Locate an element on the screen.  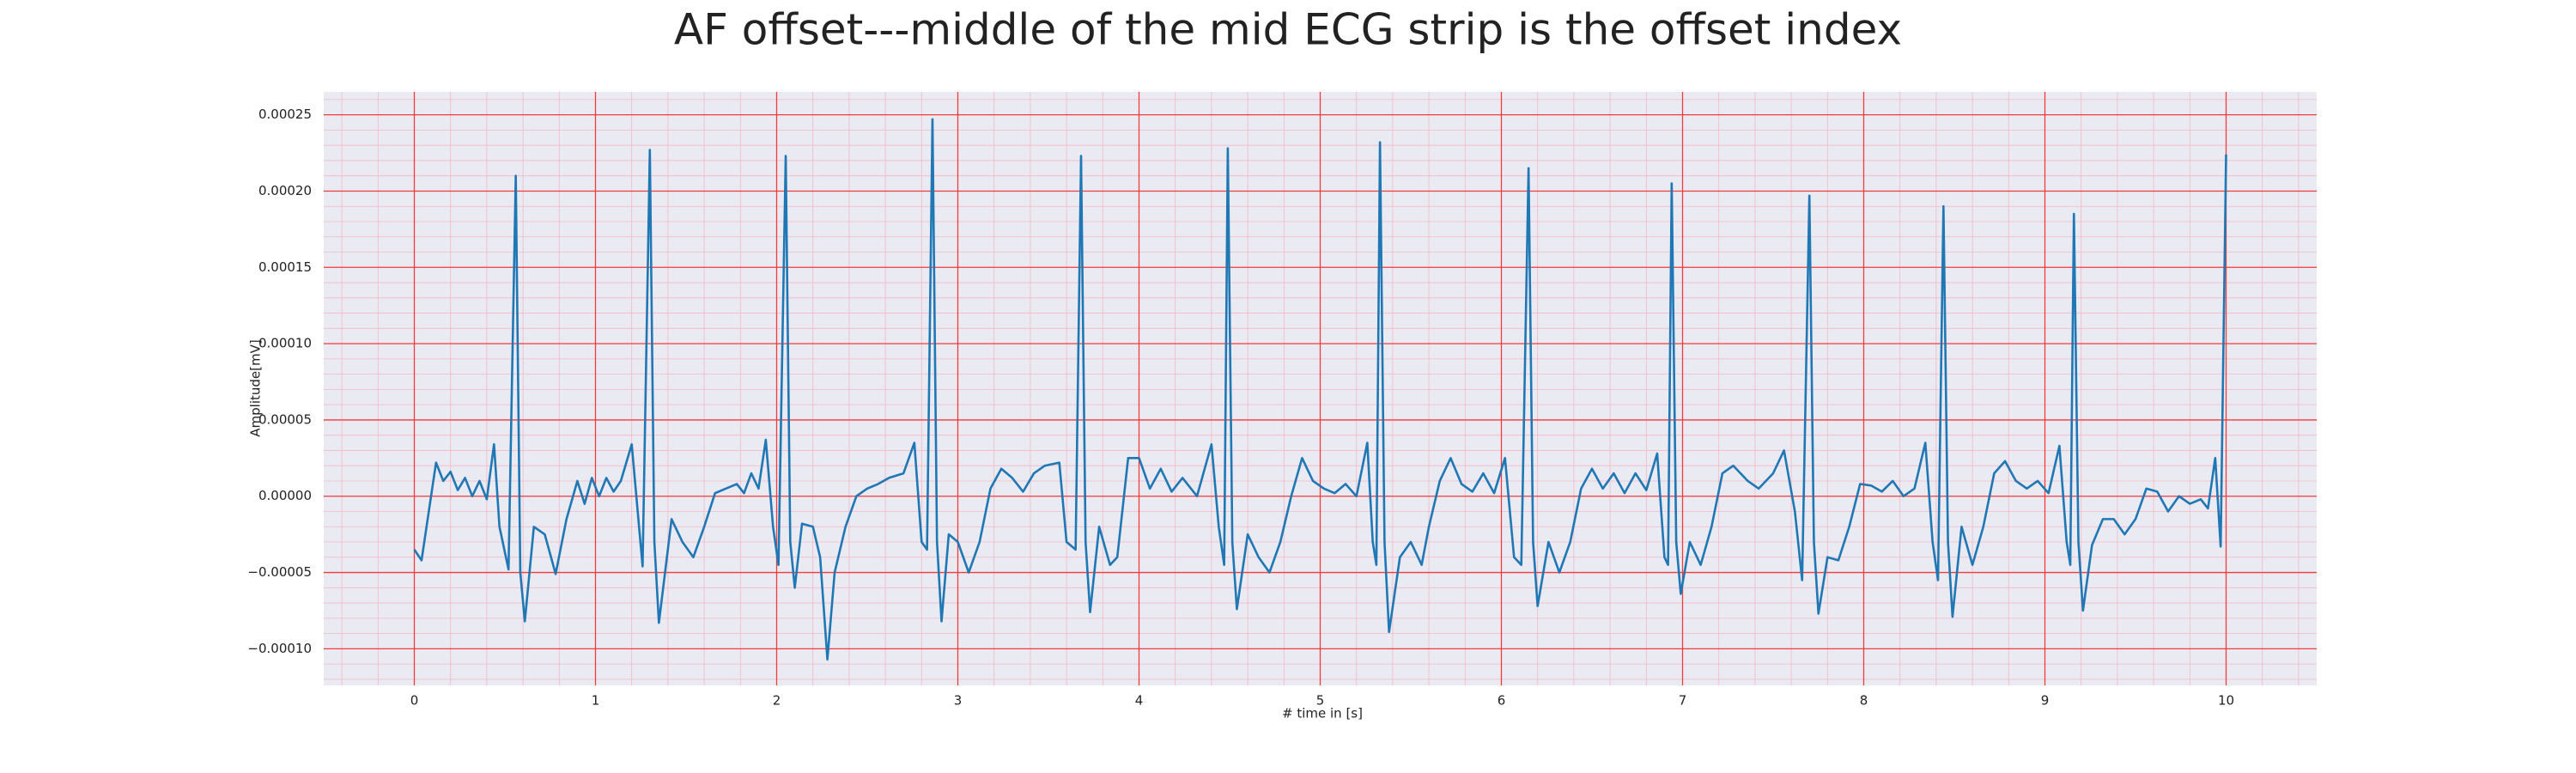
x-tick-label: 10 is located at coordinates (2226, 701).